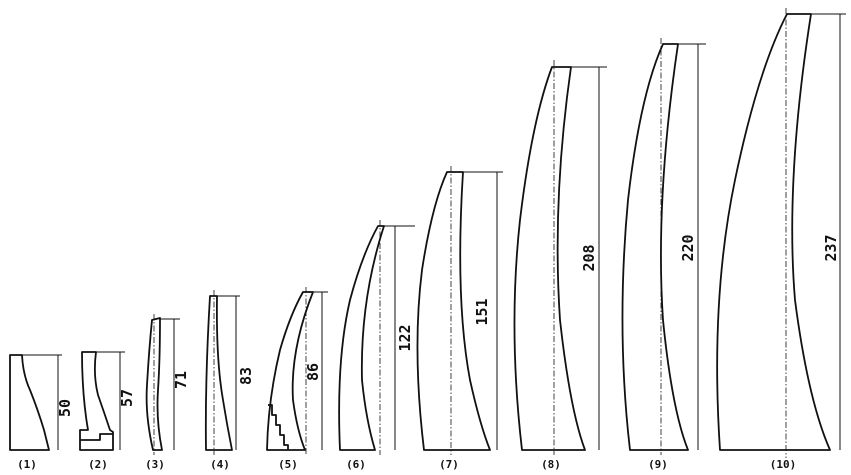 This screenshot has height=475, width=851. I want to click on profile-7-caption: (7), so click(449, 464).